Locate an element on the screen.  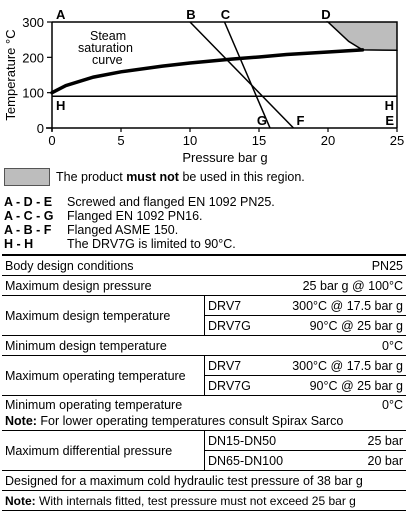
x-tick-label: 5 is located at coordinates (120, 140).